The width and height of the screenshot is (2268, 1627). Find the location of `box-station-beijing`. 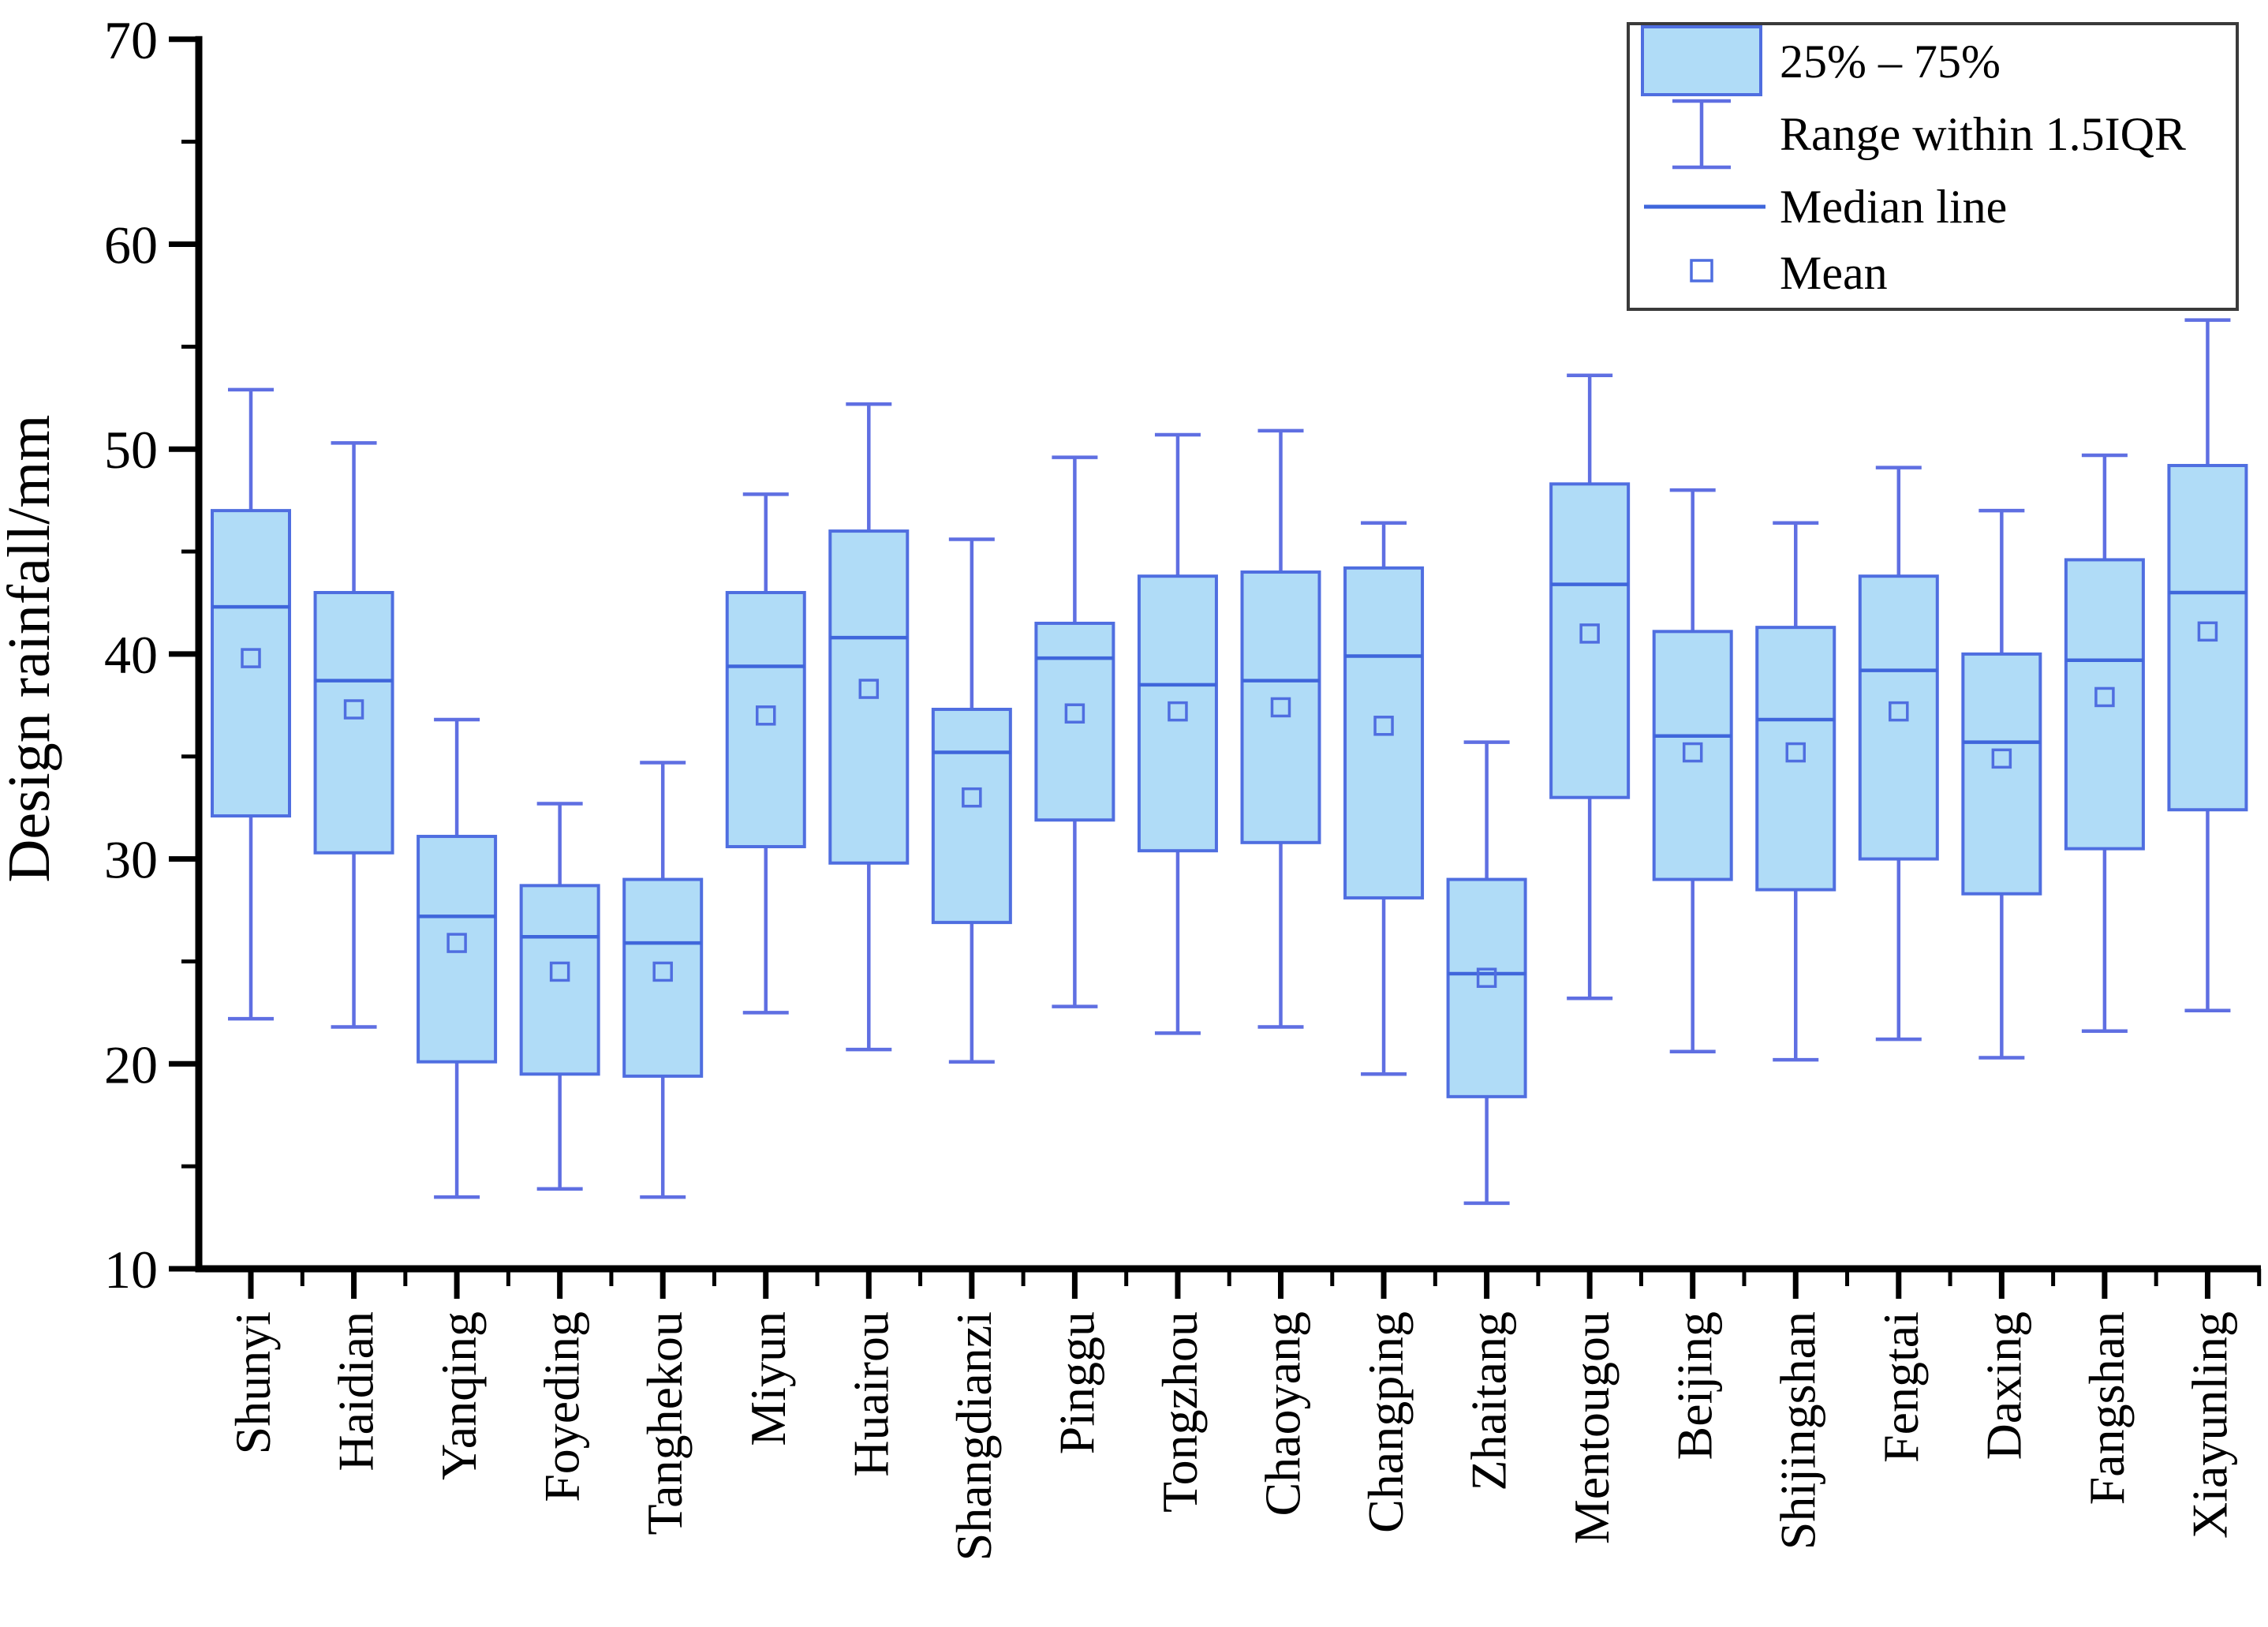

box-station-beijing is located at coordinates (1692, 770).